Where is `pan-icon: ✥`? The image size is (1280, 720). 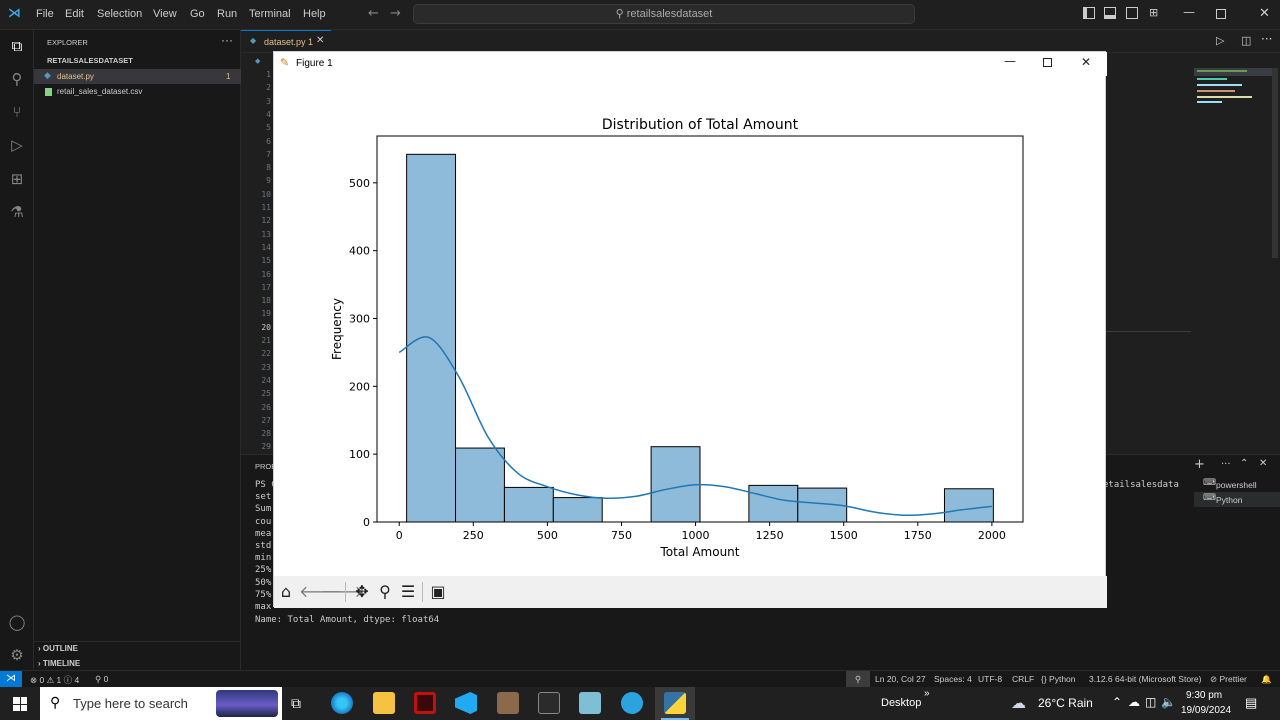 pan-icon: ✥ is located at coordinates (362, 591).